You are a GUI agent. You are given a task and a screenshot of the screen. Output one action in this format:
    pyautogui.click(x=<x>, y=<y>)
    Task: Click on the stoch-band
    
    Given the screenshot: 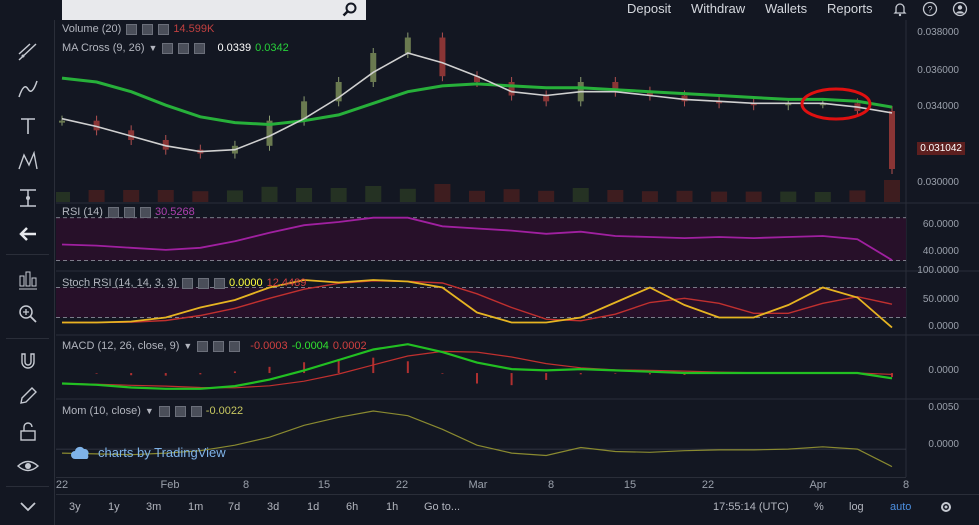 What is the action you would take?
    pyautogui.click(x=481, y=302)
    